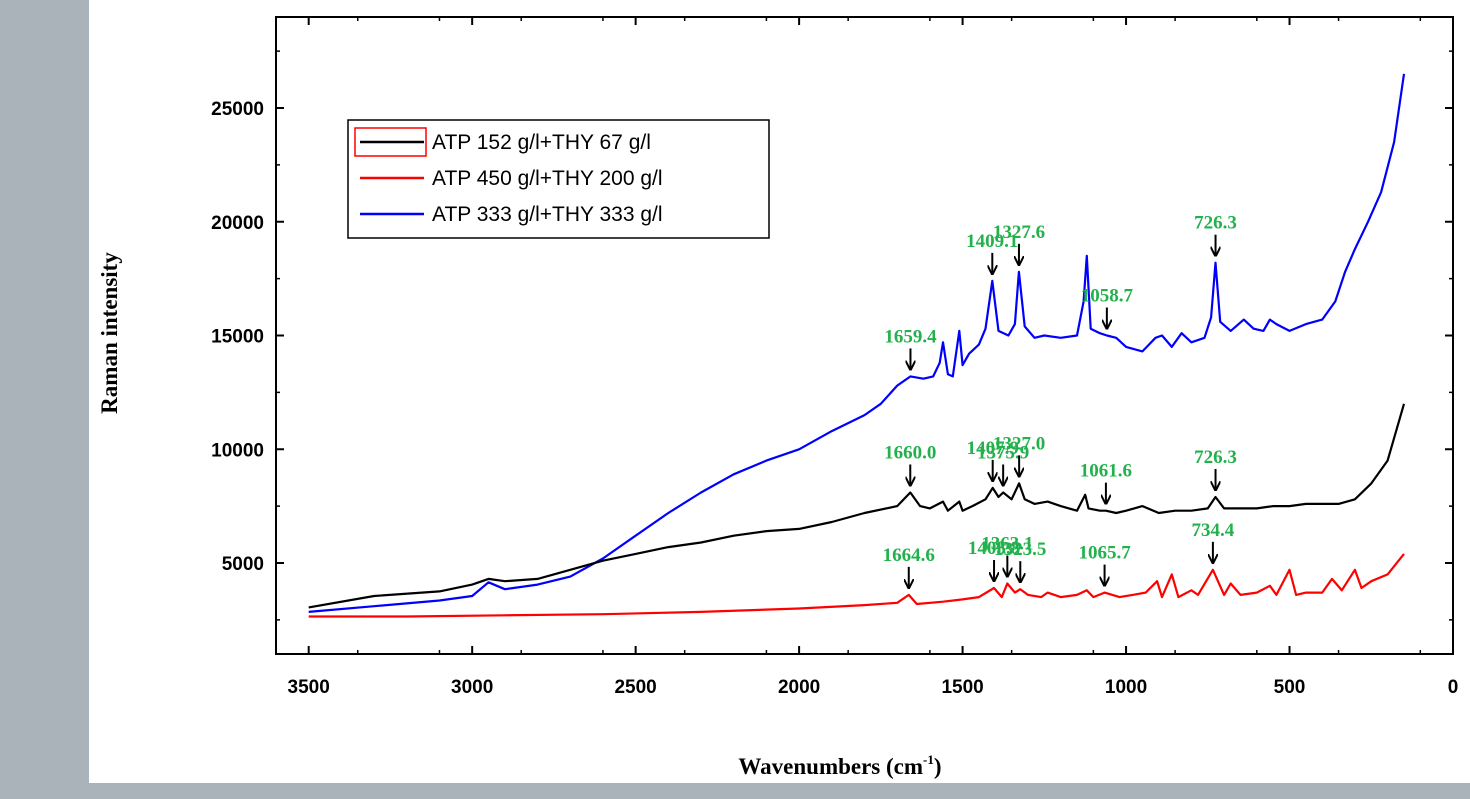 The image size is (1470, 799). I want to click on y-tick-label: 5000, so click(243, 564).